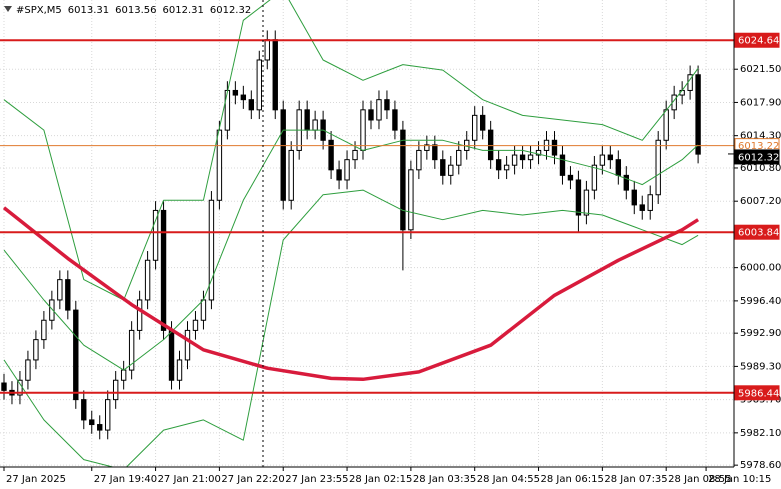  What do you see at coordinates (189, 479) in the screenshot?
I see `x-tick-label: 27 Jan 21:00` at bounding box center [189, 479].